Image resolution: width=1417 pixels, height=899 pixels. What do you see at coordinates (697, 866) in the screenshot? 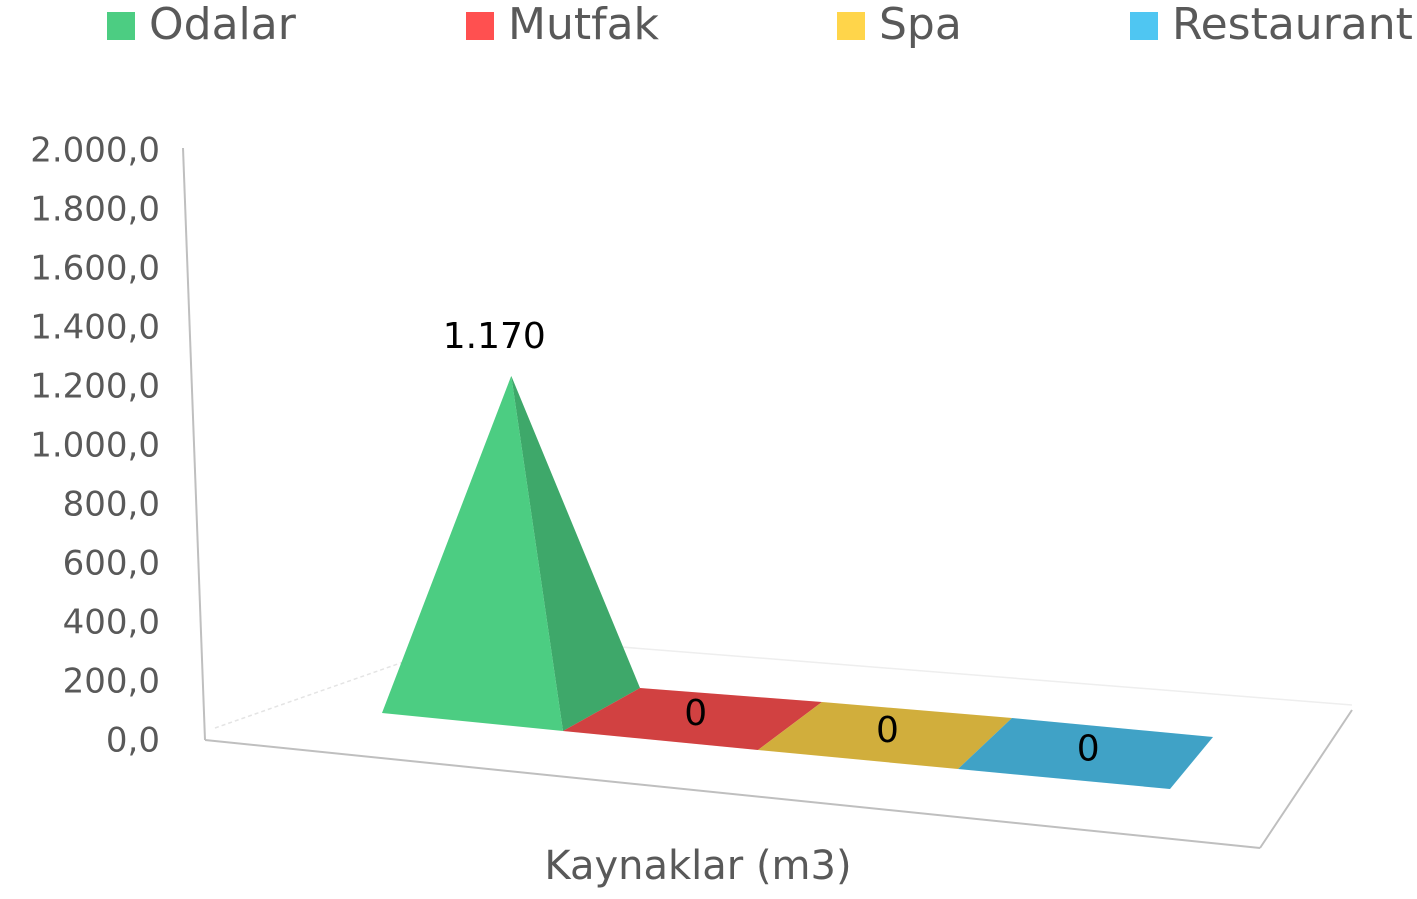
I see `x-axis-label: Kaynaklar (m3)` at bounding box center [697, 866].